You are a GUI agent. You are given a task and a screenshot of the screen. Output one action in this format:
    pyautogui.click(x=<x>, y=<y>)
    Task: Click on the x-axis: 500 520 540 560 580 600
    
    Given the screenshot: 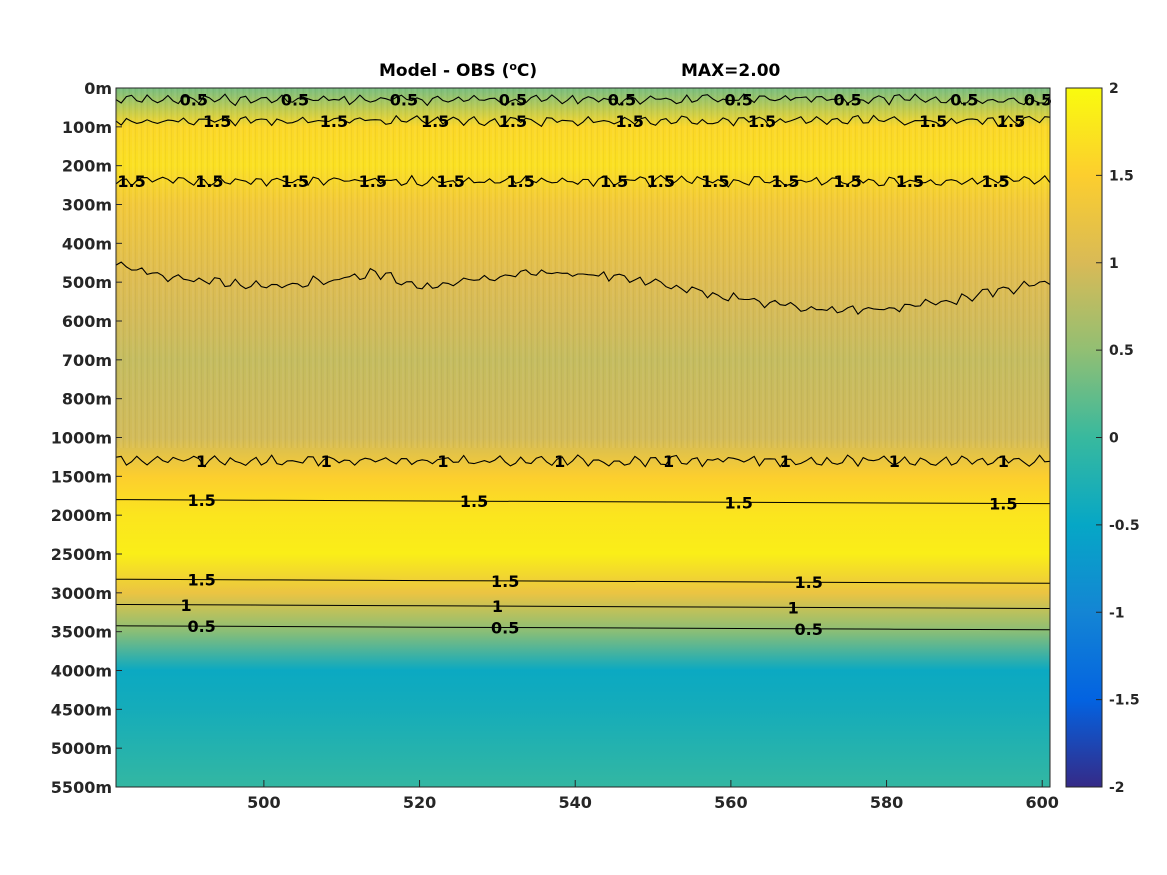 What is the action you would take?
    pyautogui.click(x=653, y=796)
    